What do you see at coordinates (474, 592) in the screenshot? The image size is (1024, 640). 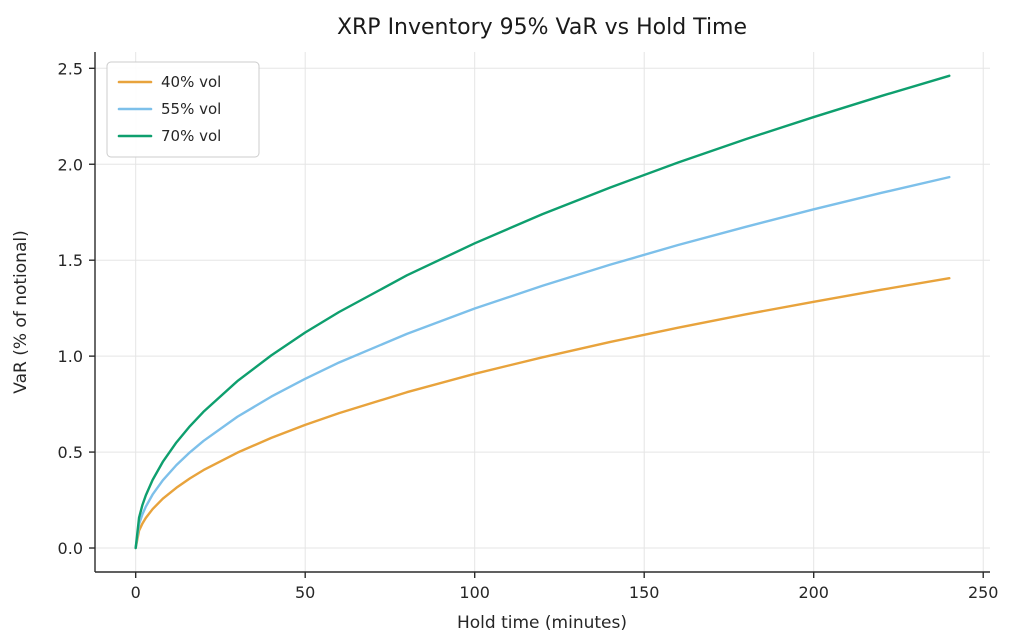 I see `x-tick-label: 100` at bounding box center [474, 592].